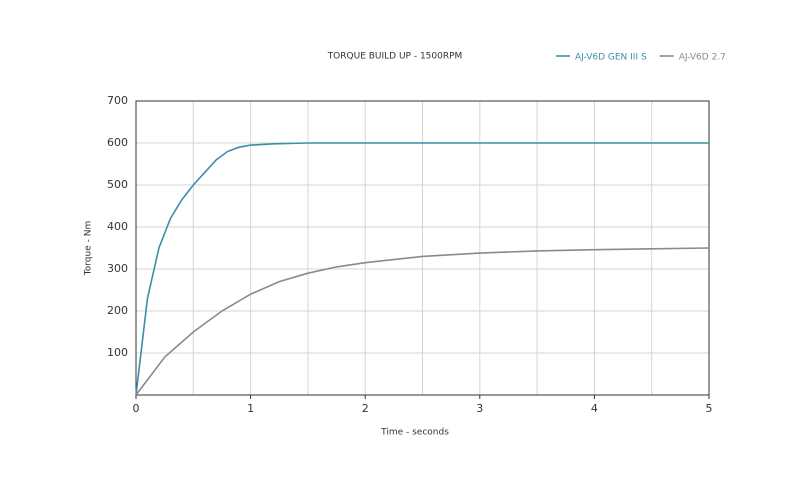  Describe the element at coordinates (117, 226) in the screenshot. I see `y-tick-label: 400` at that location.